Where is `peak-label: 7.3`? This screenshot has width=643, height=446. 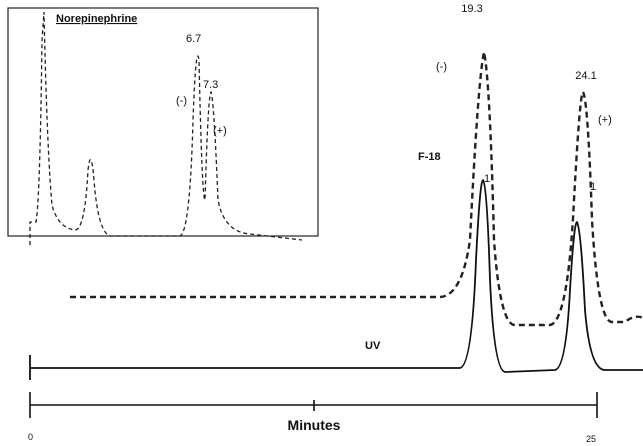 peak-label: 7.3 is located at coordinates (210, 85).